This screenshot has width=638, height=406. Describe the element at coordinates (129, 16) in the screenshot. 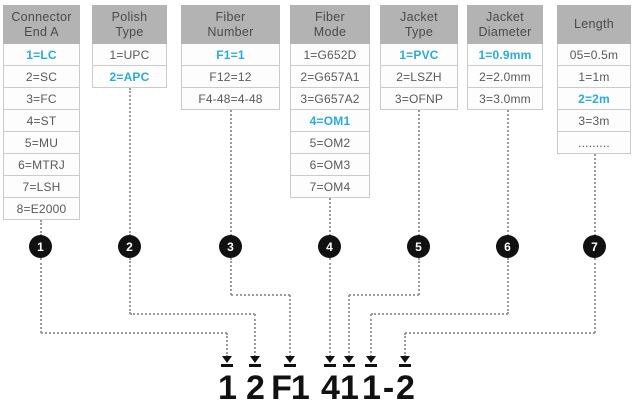

I see `column-header-line: Polish` at that location.